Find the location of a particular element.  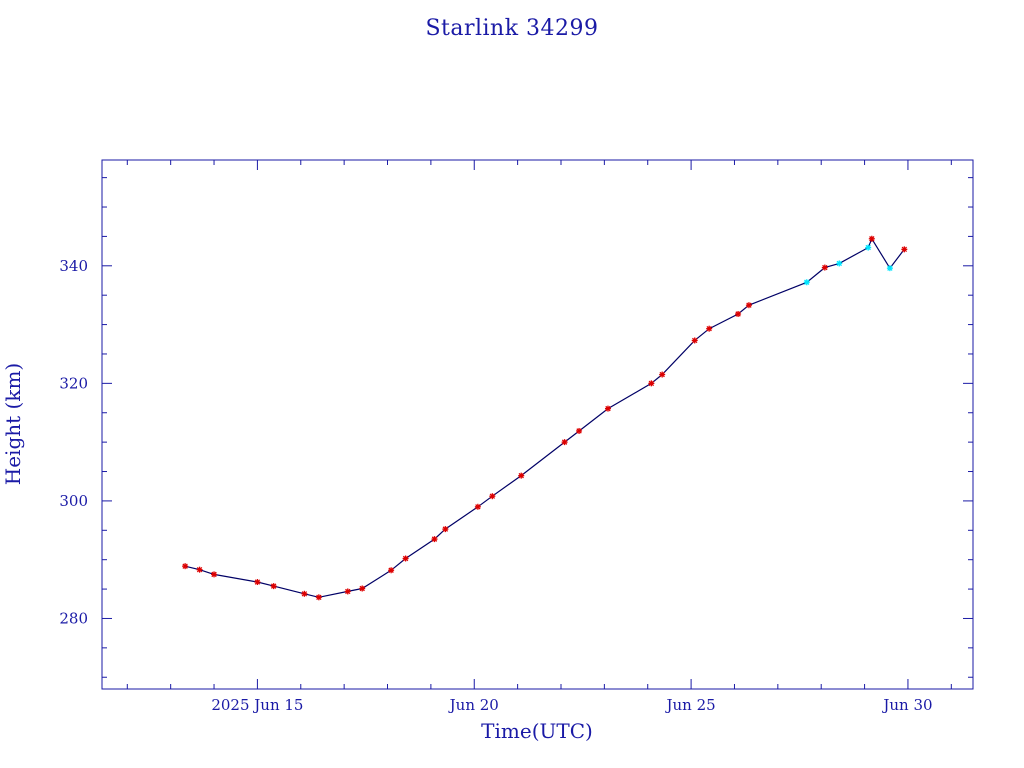

y-tick-label: 320 is located at coordinates (73, 383).